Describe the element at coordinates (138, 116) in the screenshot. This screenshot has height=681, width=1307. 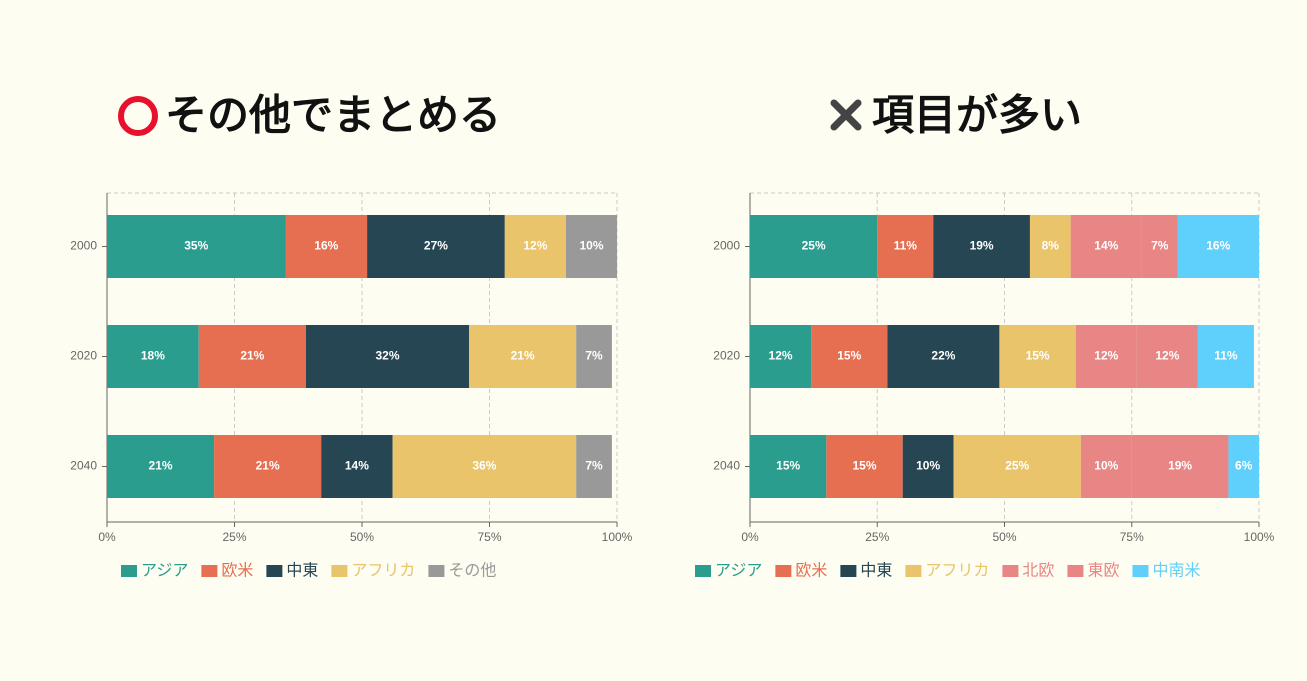
I see `ok-icon` at that location.